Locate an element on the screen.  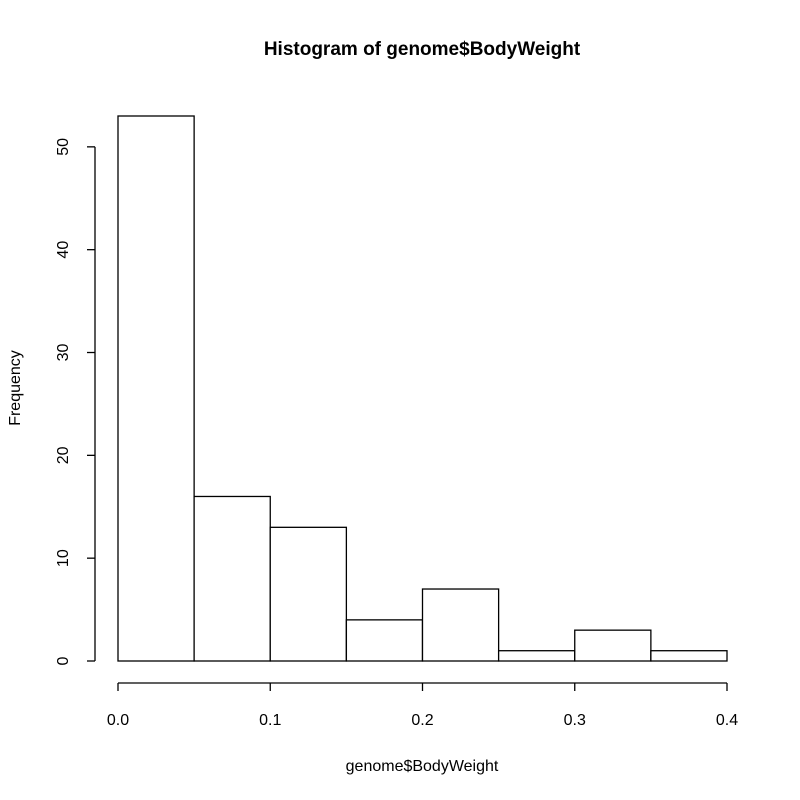
y-tick-label: 10 is located at coordinates (63, 558).